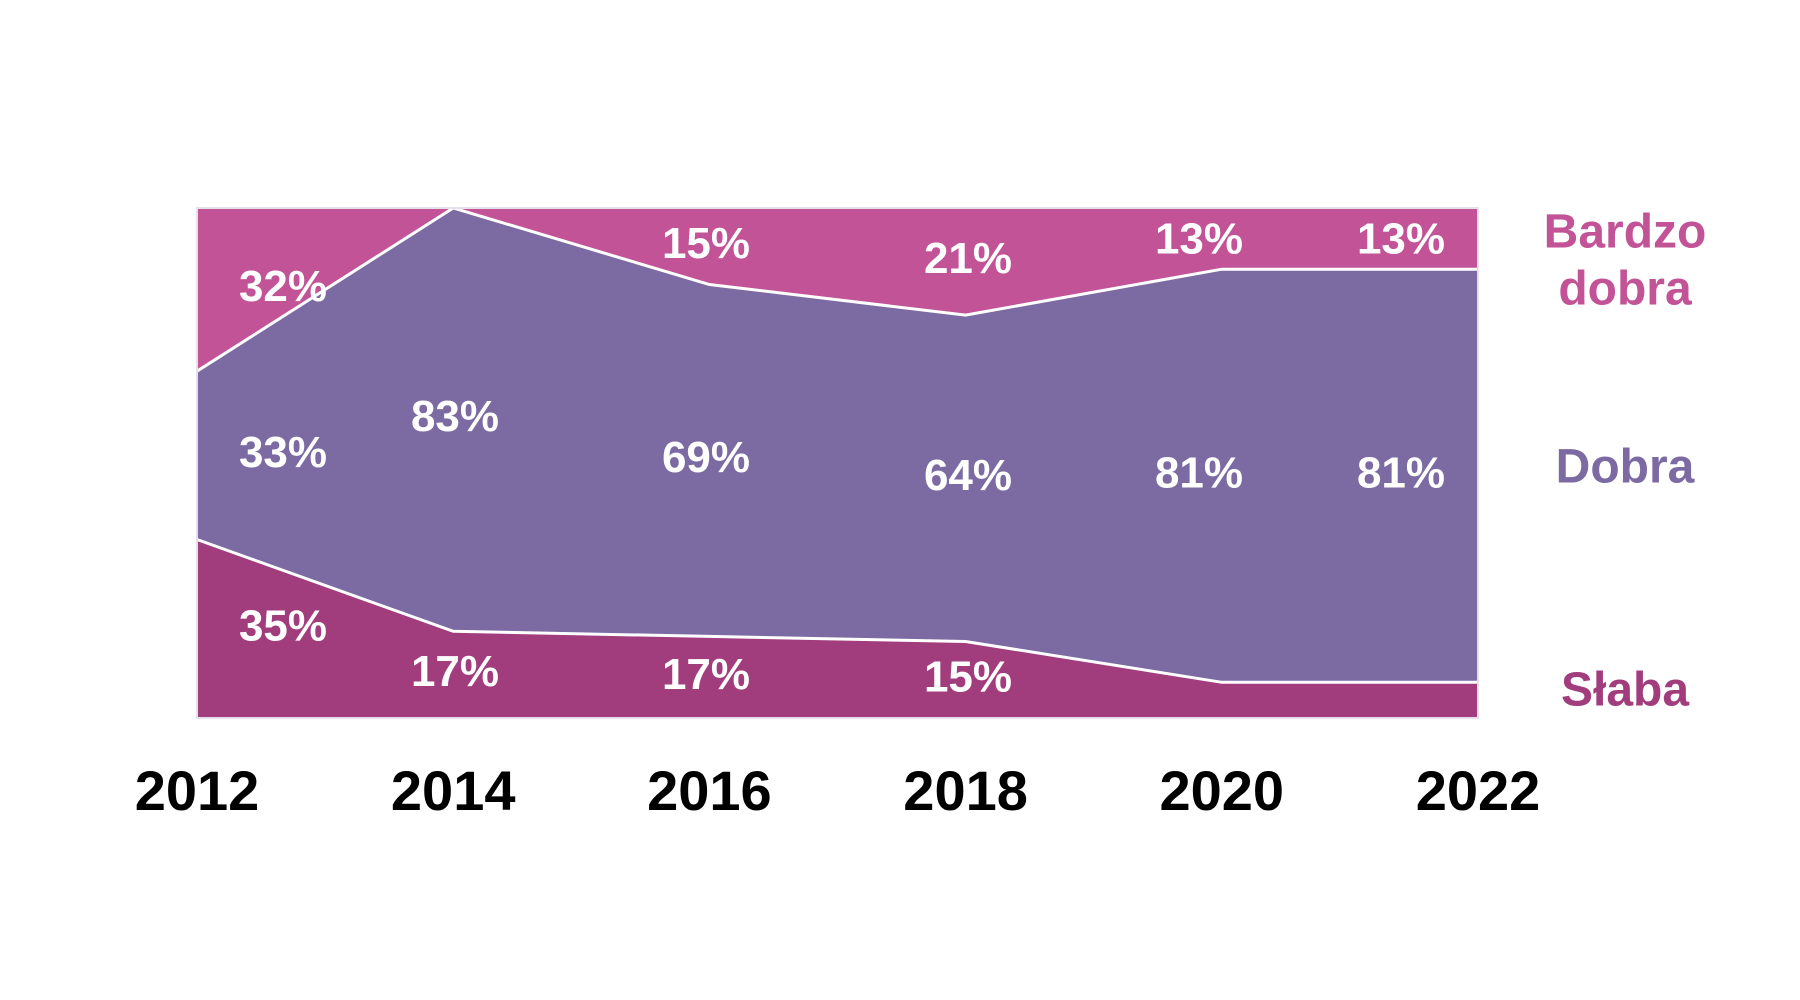 The width and height of the screenshot is (1800, 1000). I want to click on x-tick-label-2018: 2018, so click(965, 790).